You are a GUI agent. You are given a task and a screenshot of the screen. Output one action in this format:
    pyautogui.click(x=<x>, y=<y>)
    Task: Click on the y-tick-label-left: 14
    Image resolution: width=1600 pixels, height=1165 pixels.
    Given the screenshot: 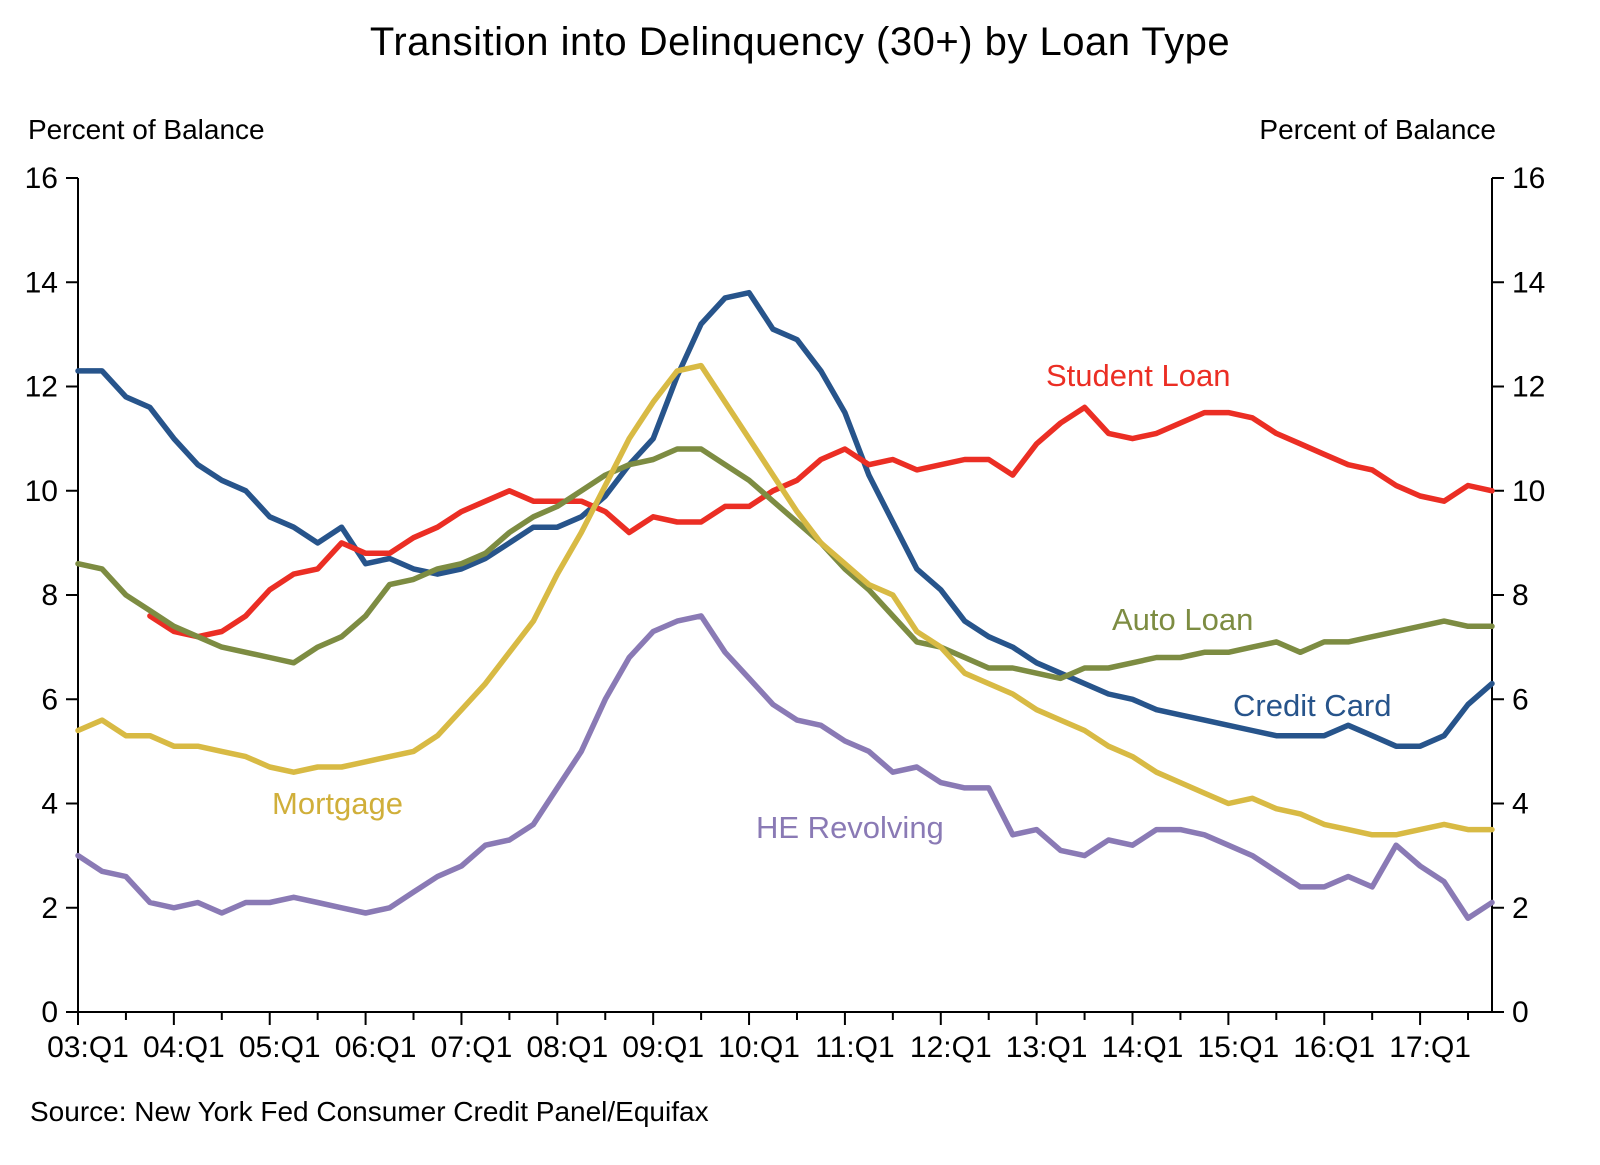 What is the action you would take?
    pyautogui.click(x=41, y=282)
    